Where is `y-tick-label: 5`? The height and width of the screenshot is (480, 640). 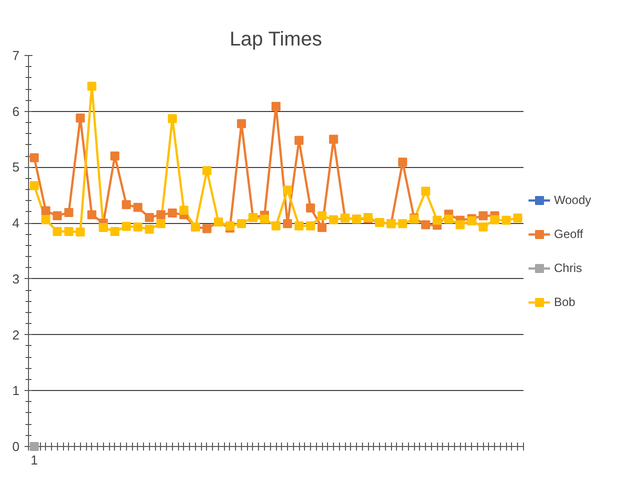 y-tick-label: 5 is located at coordinates (16, 167).